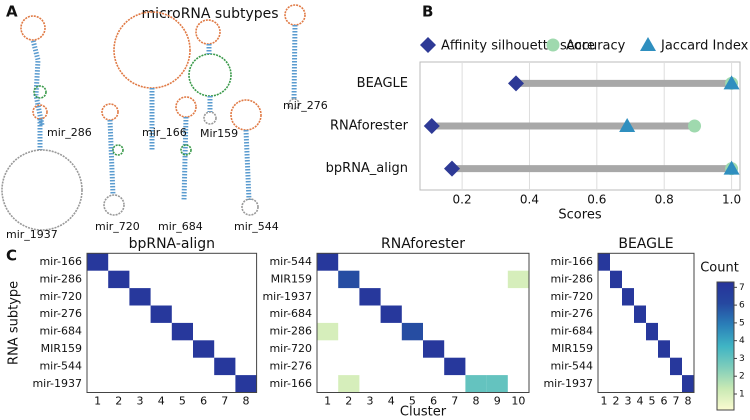  Describe the element at coordinates (117, 226) in the screenshot. I see `structure-label: mir_720` at that location.